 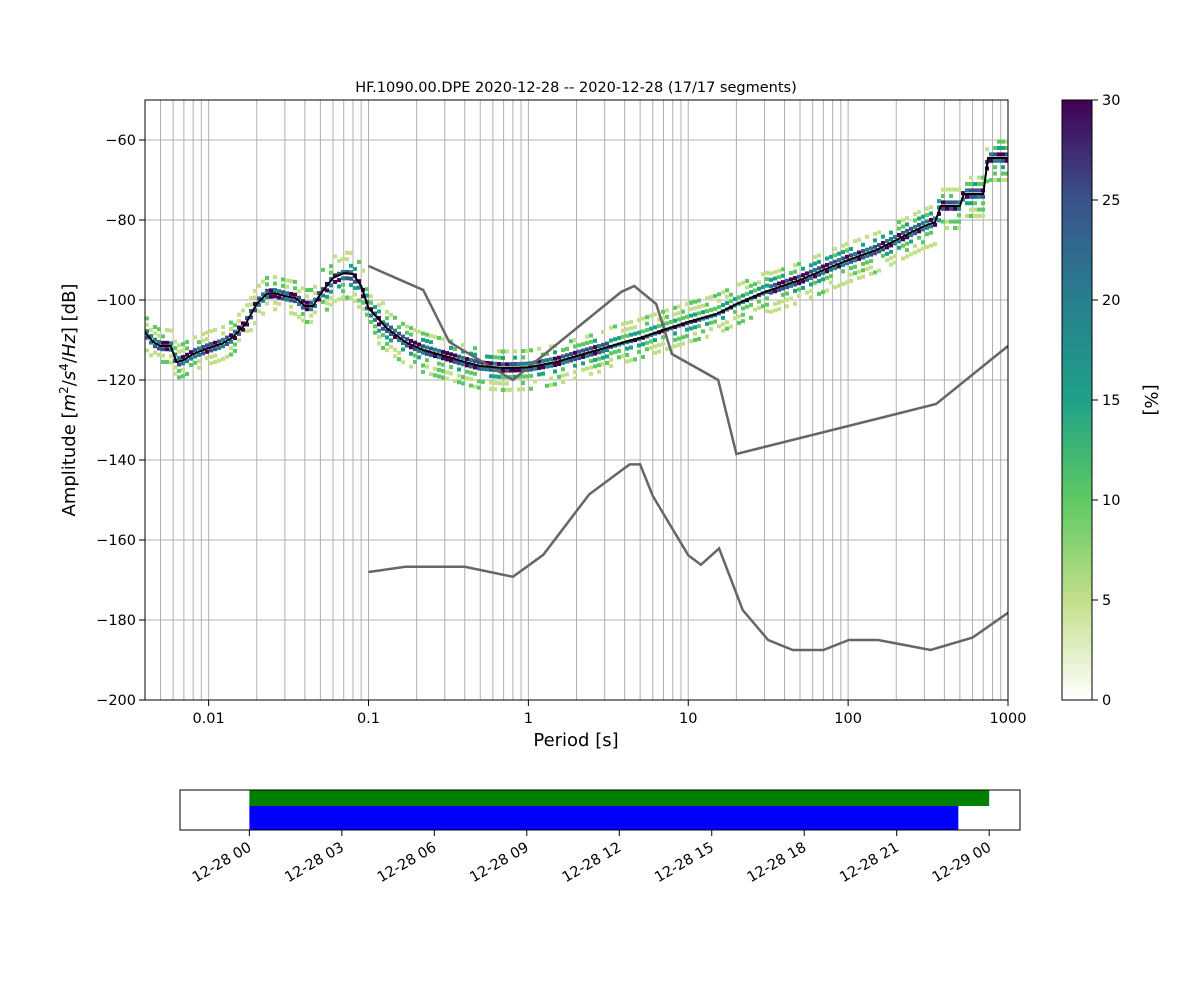 I want to click on y-axis-label: Amplitude [m2/s4/Hz] [dB], so click(x=68, y=400).